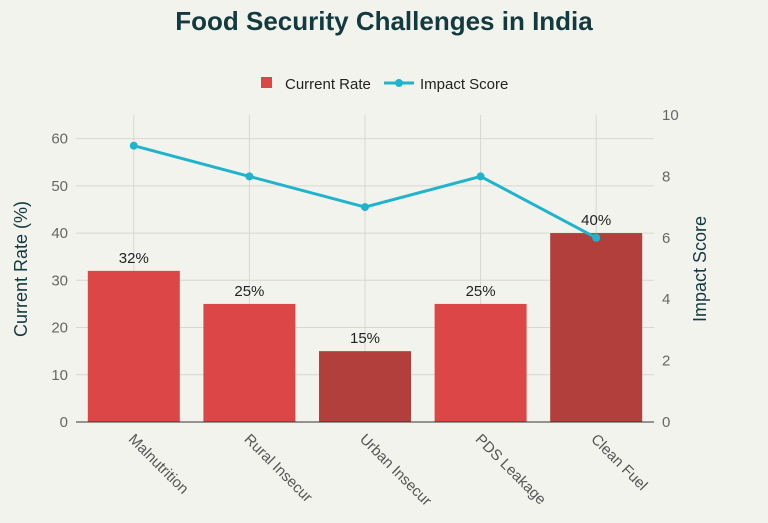 The width and height of the screenshot is (768, 523). I want to click on y-tick-label: 0, so click(64, 422).